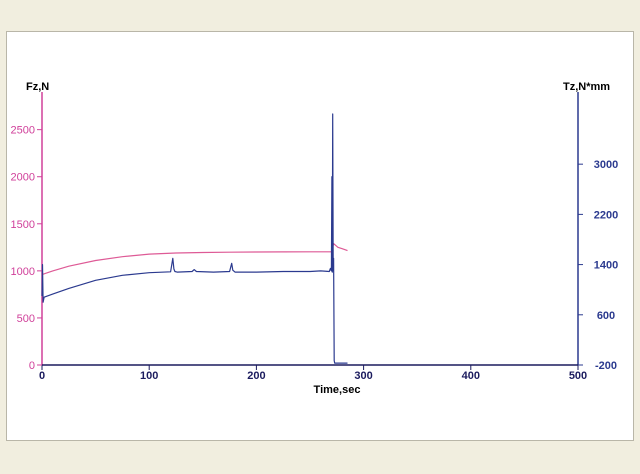 The width and height of the screenshot is (640, 474). What do you see at coordinates (586, 87) in the screenshot?
I see `right-axis-title: Tz,N*mm` at bounding box center [586, 87].